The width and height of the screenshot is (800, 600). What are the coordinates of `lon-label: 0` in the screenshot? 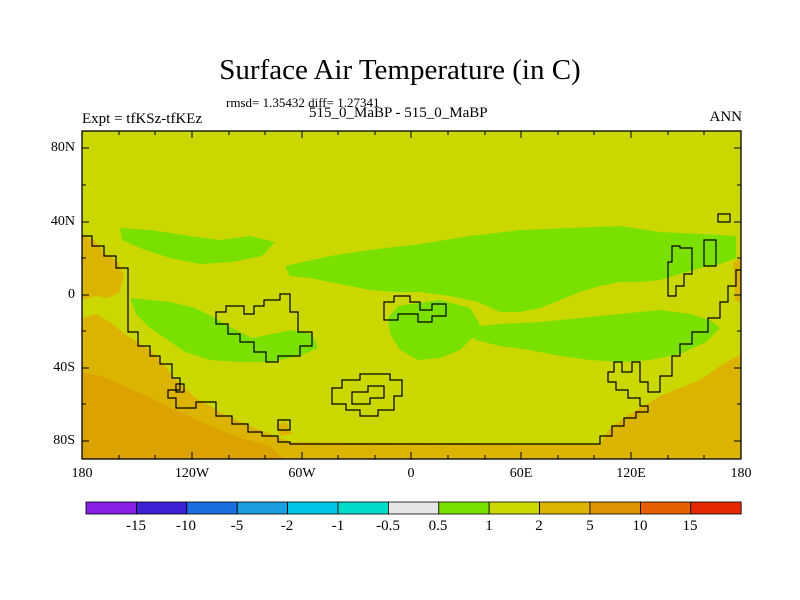 It's located at (411, 473).